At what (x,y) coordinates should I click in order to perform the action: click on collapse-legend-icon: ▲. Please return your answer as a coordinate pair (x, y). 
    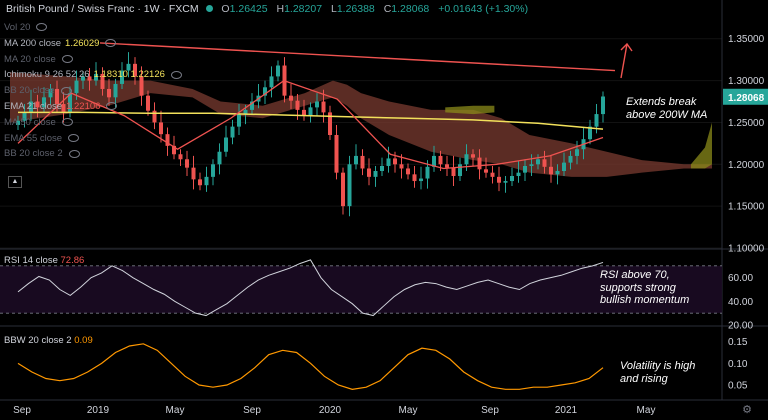
    Looking at the image, I should click on (15, 182).